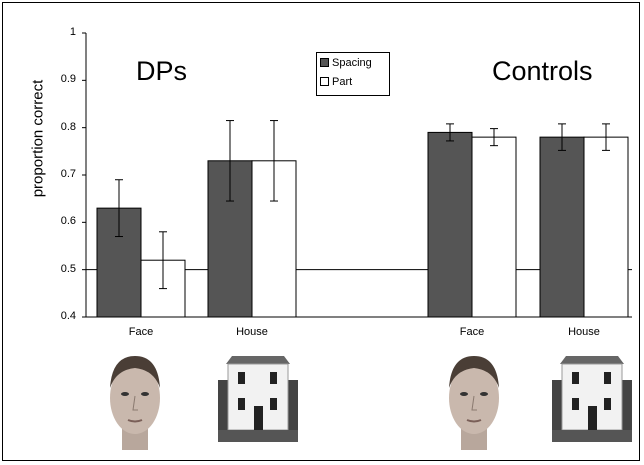  I want to click on legend-item-part: Part, so click(353, 81).